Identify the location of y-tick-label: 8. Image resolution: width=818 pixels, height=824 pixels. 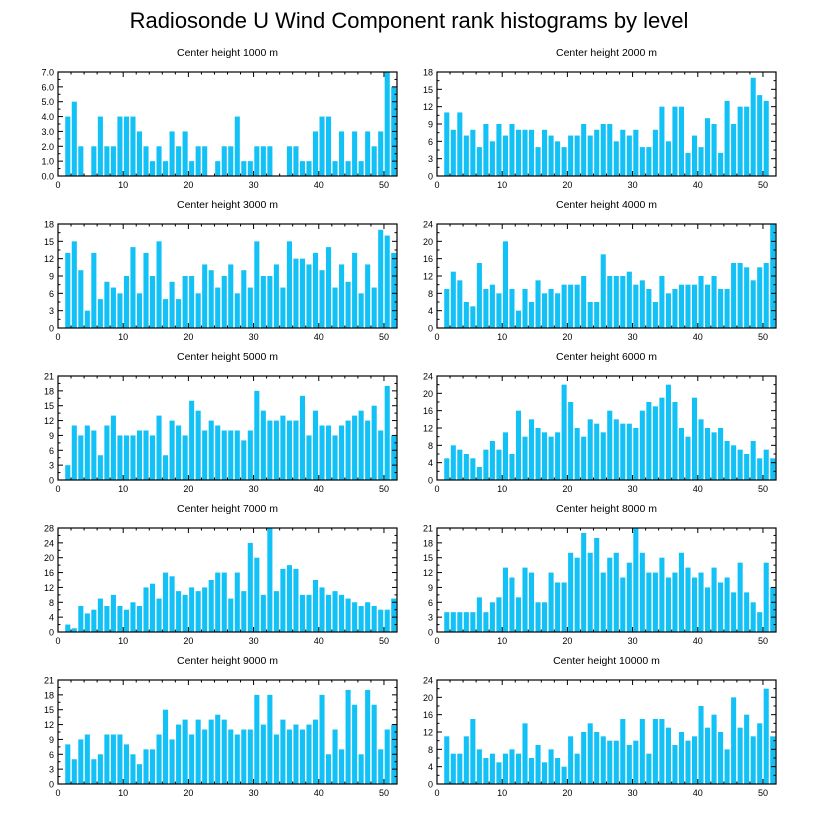
(430, 294).